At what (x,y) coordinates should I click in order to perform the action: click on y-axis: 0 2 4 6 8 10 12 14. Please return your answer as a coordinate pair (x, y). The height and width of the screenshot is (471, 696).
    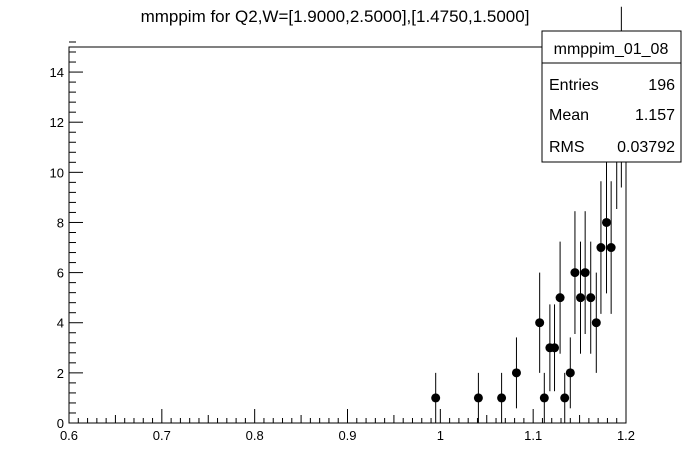
    Looking at the image, I should click on (66, 236).